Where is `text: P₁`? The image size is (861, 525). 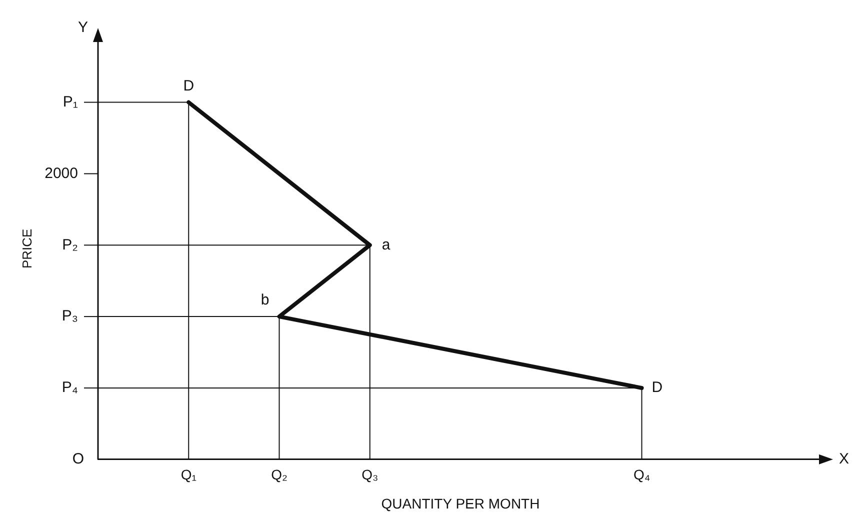
text: P₁ is located at coordinates (70, 101).